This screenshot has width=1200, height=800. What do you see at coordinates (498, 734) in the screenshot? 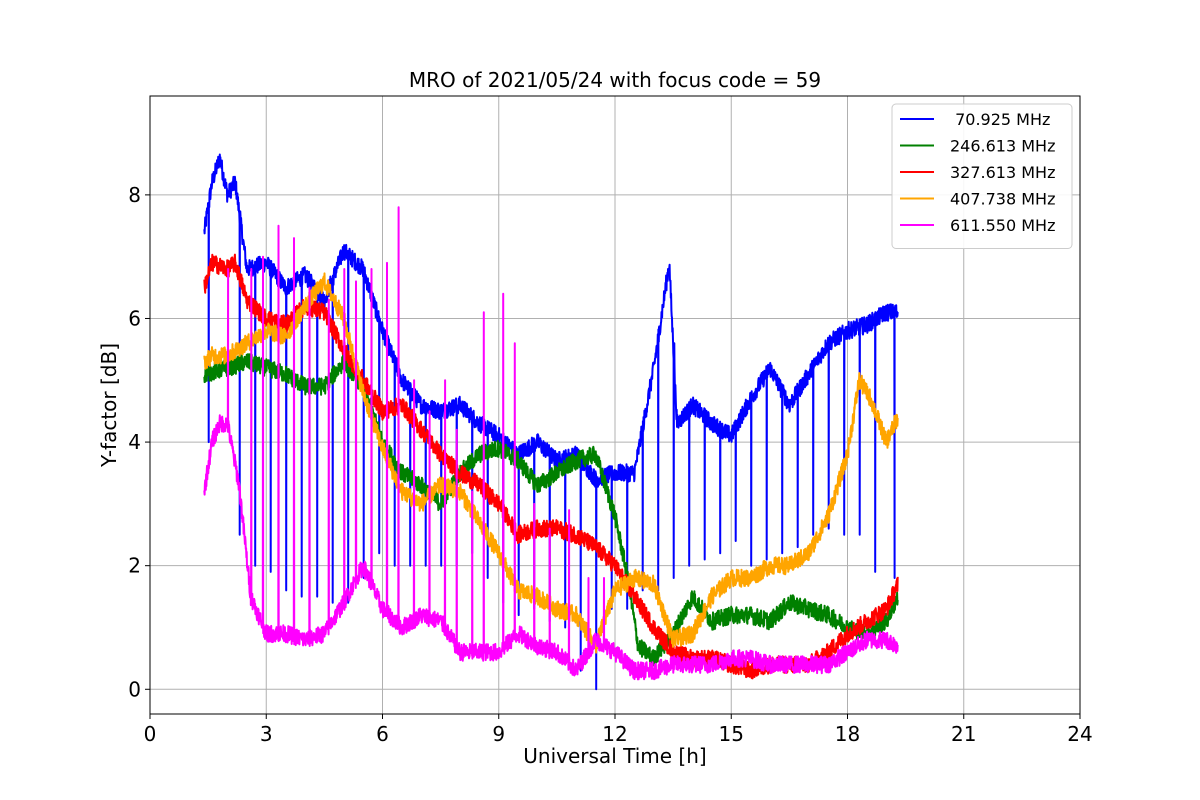
I see `x-tick-label: 9` at bounding box center [498, 734].